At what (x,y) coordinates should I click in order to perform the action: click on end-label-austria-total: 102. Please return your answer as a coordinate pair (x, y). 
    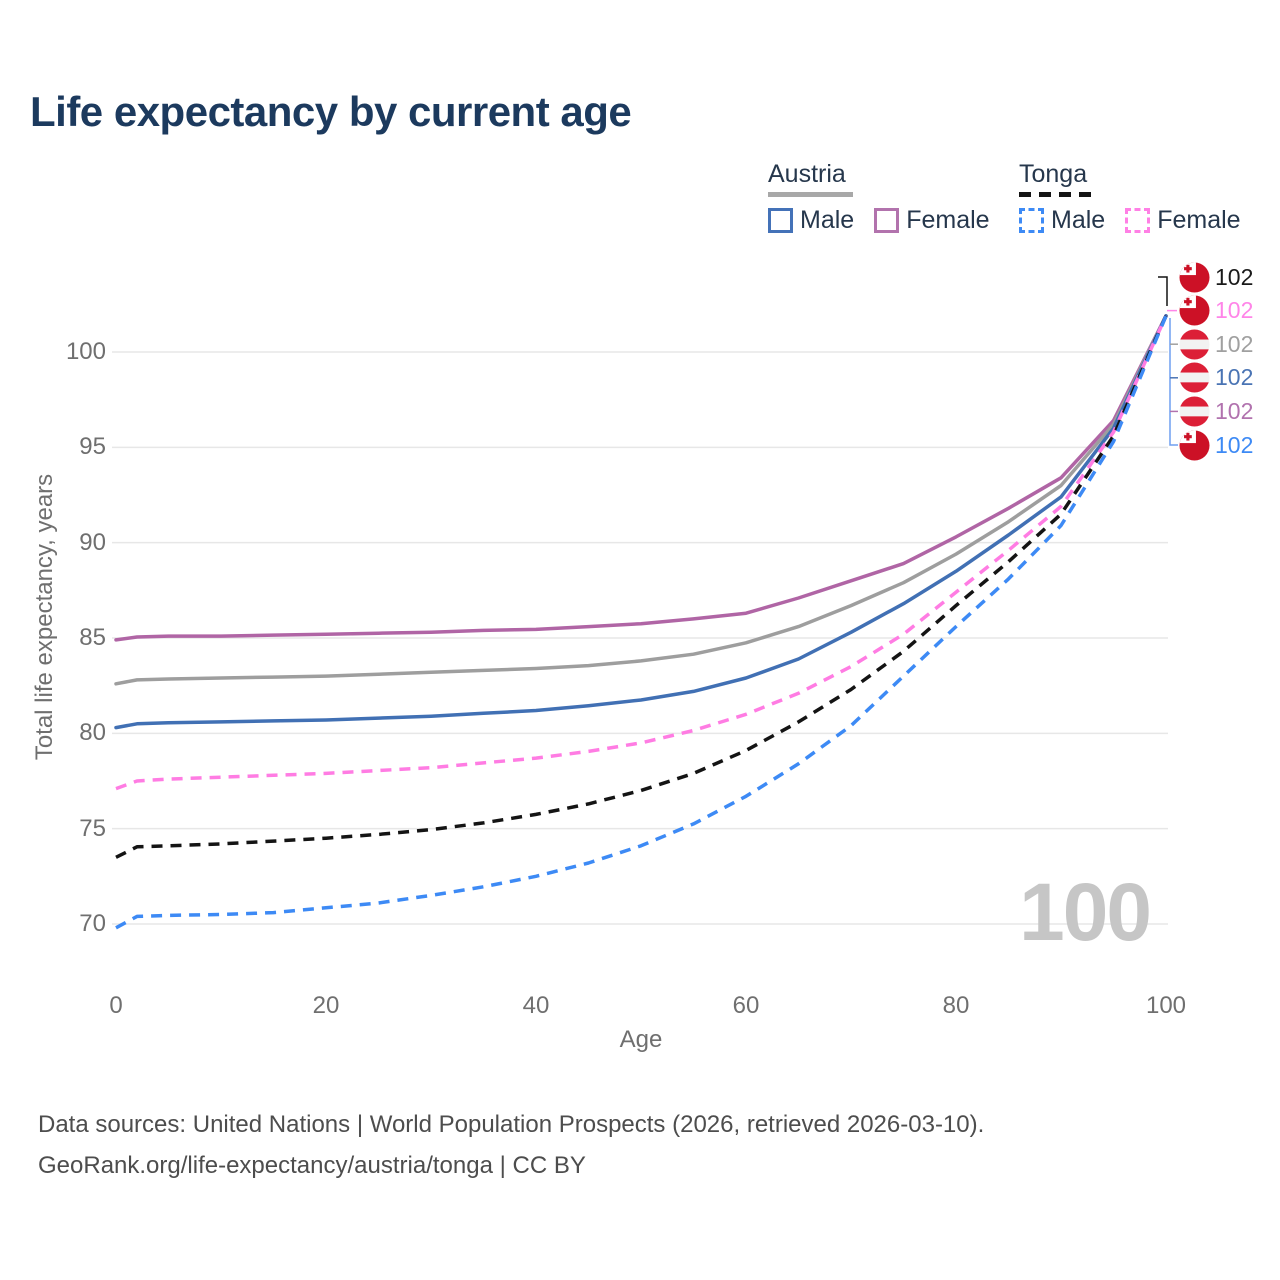
    Looking at the image, I should click on (1216, 344).